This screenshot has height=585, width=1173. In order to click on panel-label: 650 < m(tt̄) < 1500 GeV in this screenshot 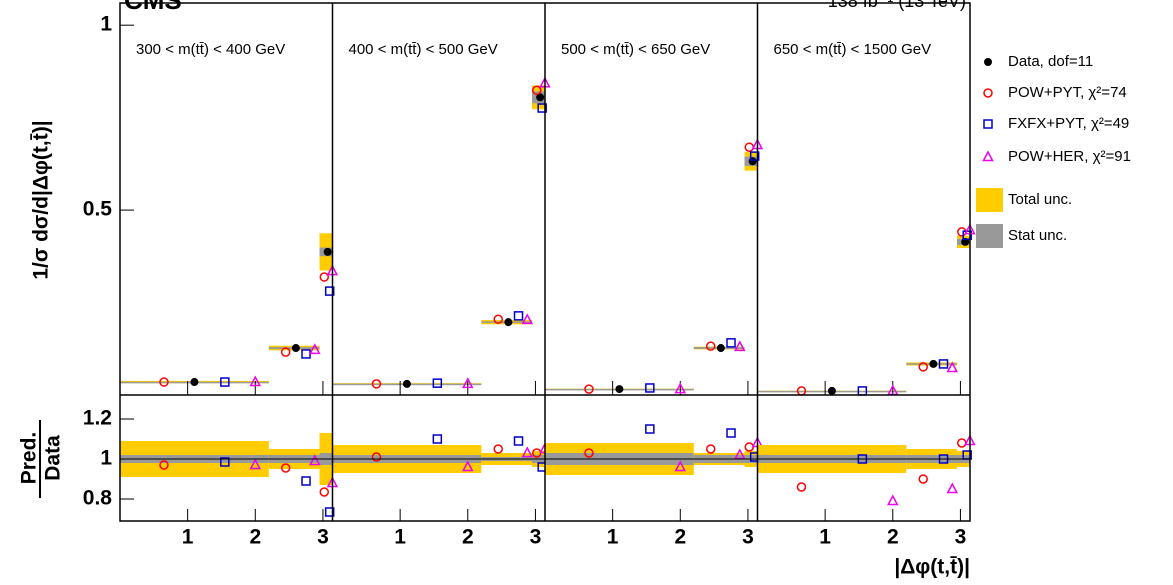, I will do `click(853, 49)`.